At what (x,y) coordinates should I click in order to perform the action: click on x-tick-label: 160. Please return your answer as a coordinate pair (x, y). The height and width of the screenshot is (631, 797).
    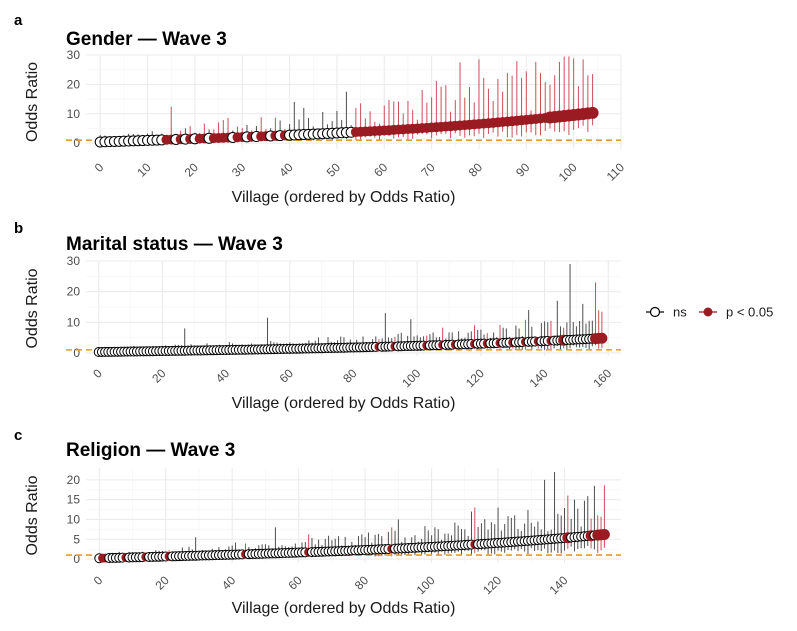
    Looking at the image, I should click on (602, 378).